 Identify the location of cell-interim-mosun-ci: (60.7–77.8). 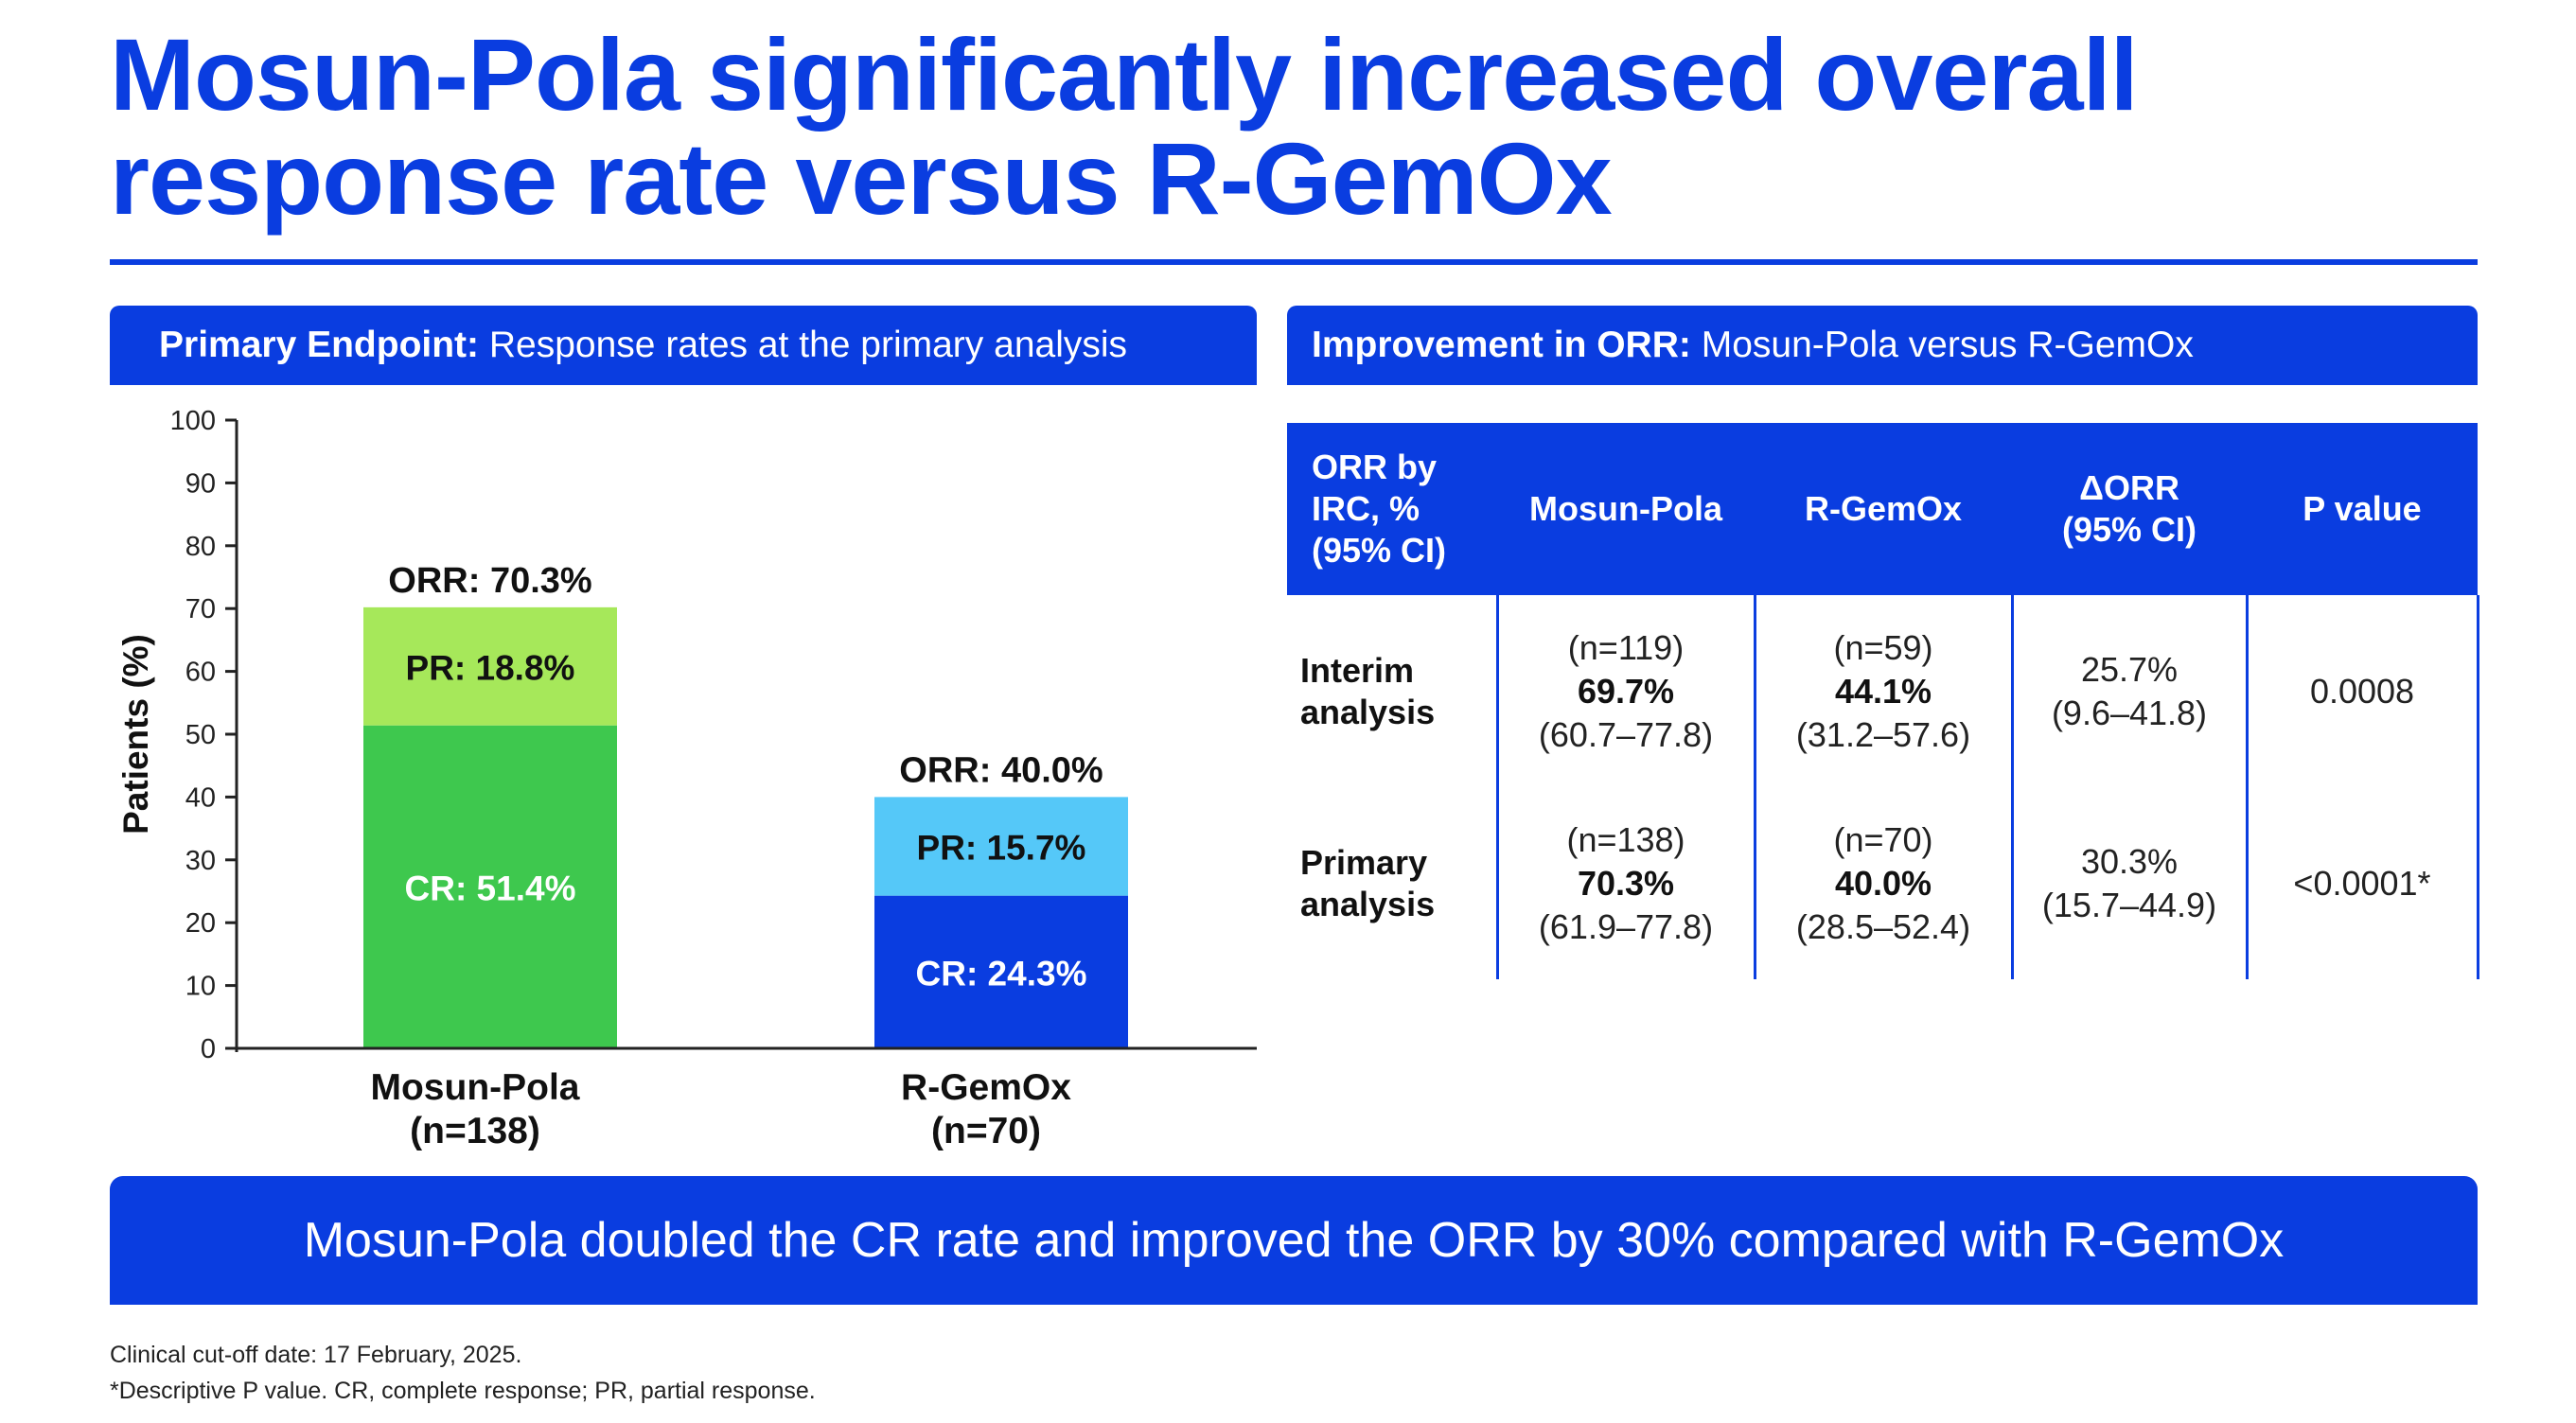
(1626, 734).